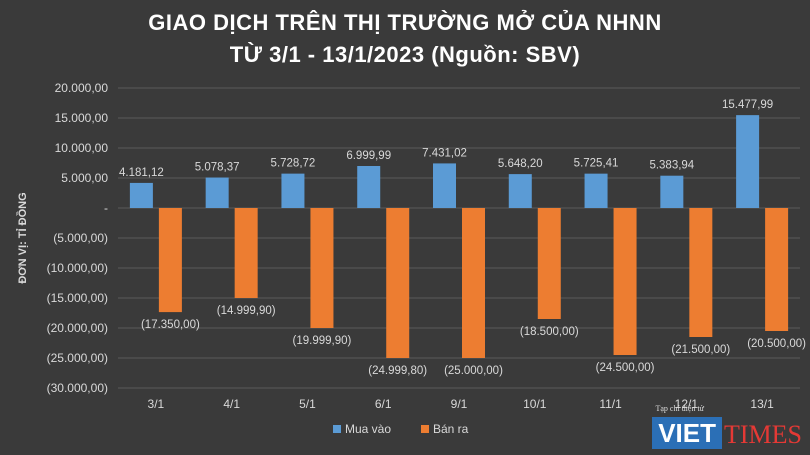 This screenshot has width=810, height=455. What do you see at coordinates (82, 118) in the screenshot?
I see `y-tick-label: 15.000,00` at bounding box center [82, 118].